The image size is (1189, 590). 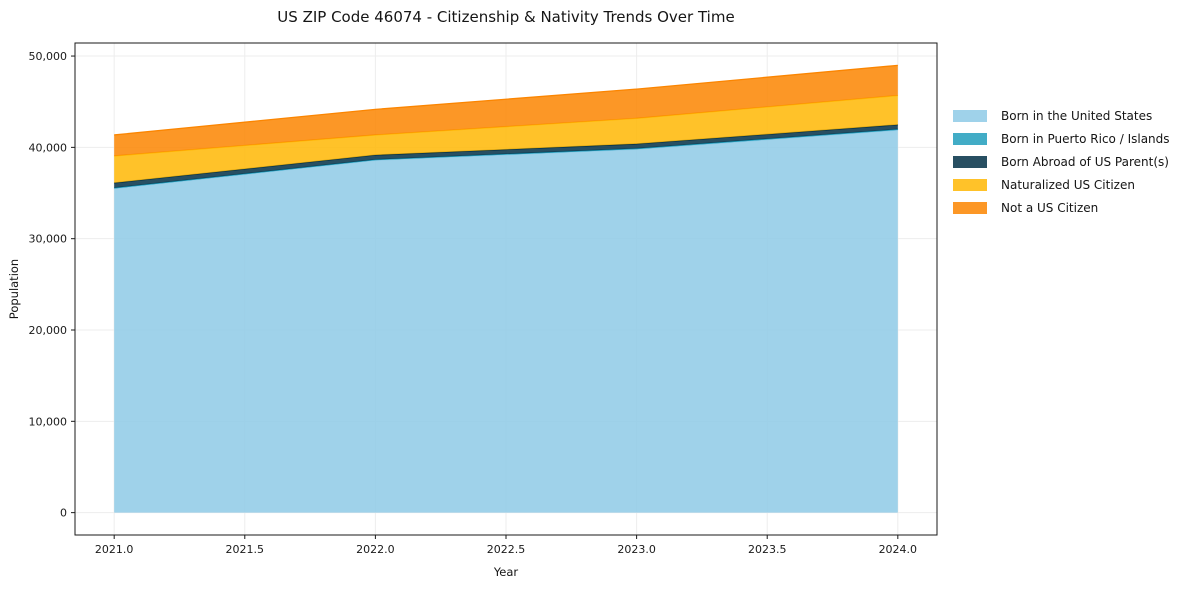 I want to click on y-tick-label: 0, so click(x=63, y=513).